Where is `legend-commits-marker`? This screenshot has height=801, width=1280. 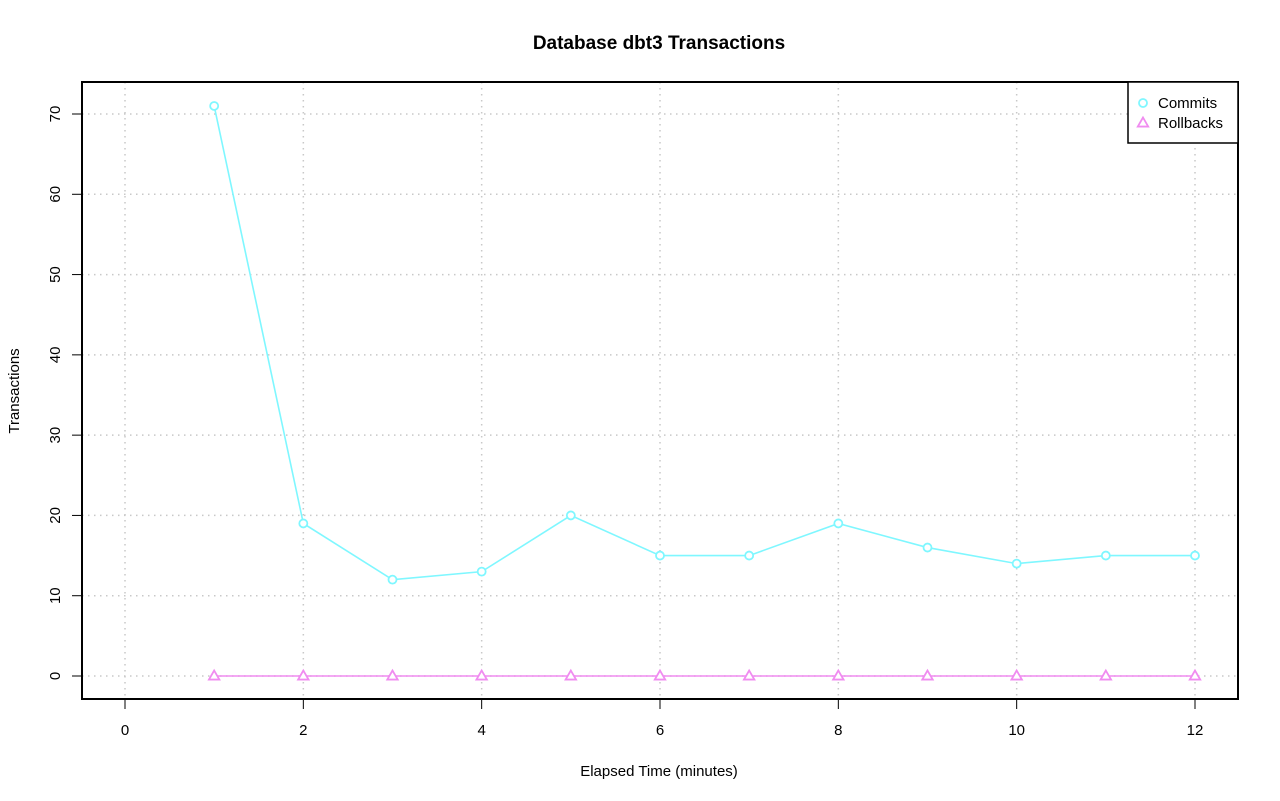 legend-commits-marker is located at coordinates (1143, 103).